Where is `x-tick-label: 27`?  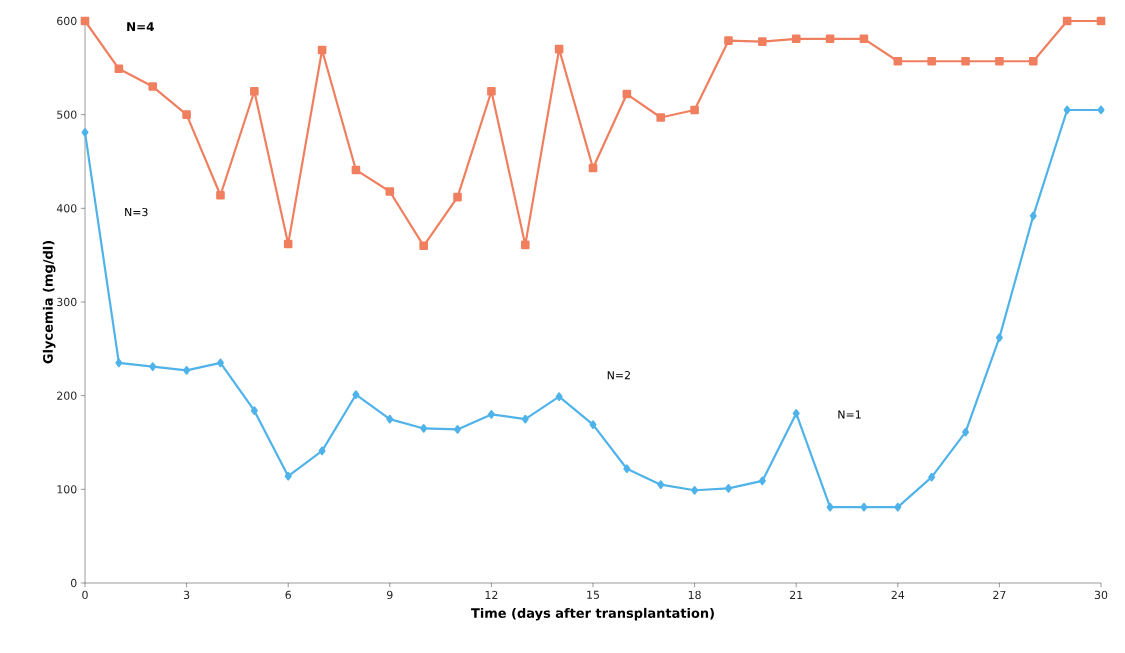 x-tick-label: 27 is located at coordinates (999, 594).